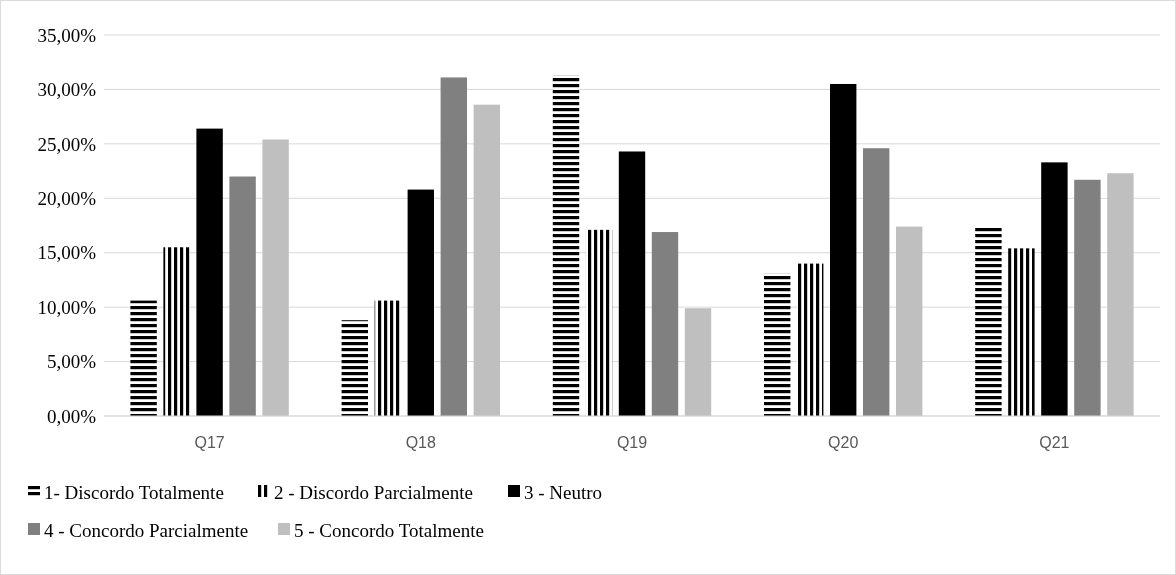  I want to click on legend-label: 1- Discordo Totalmente, so click(134, 492).